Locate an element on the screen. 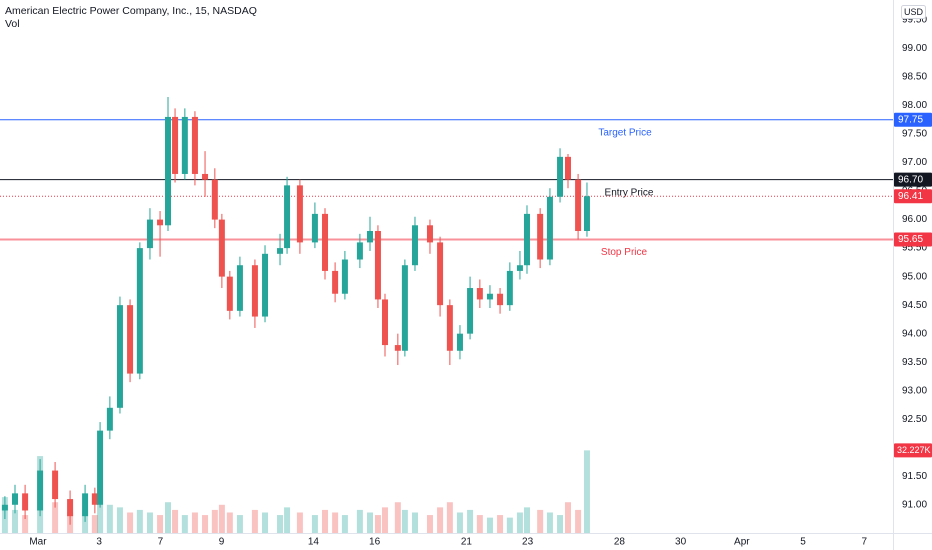 The image size is (932, 550). y-tick-label: 96.00 is located at coordinates (914, 219).